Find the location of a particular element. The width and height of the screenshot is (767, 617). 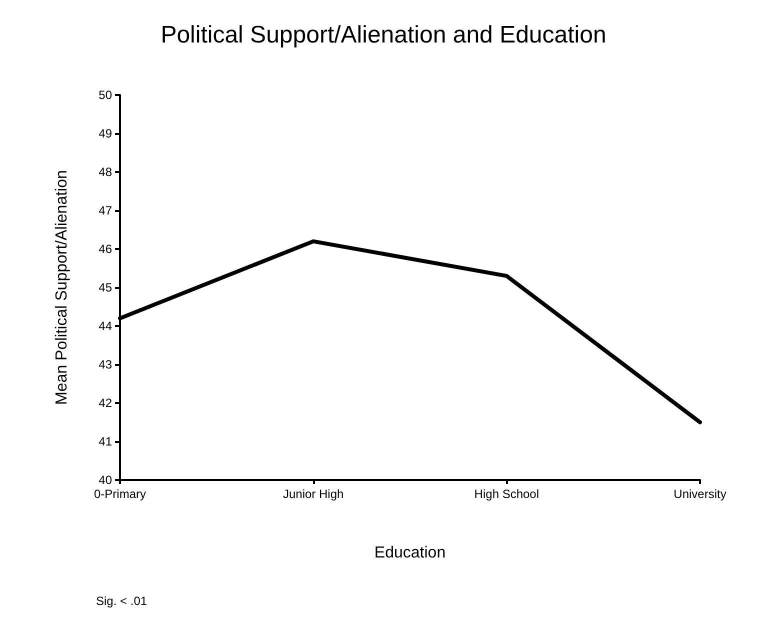

x-tick-label: Junior High is located at coordinates (313, 494).